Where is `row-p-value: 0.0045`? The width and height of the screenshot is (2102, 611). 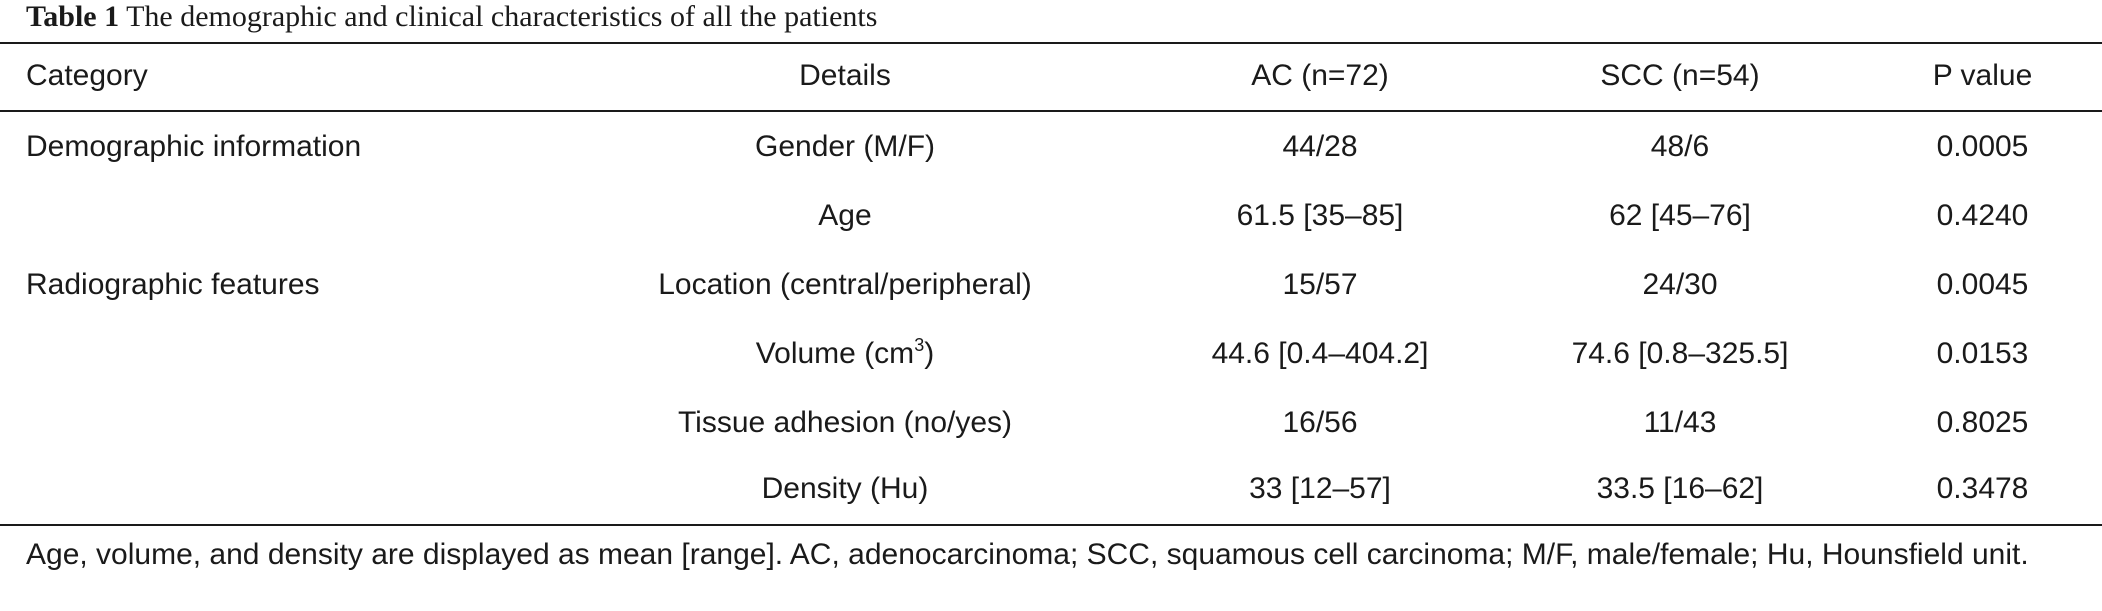
row-p-value: 0.0045 is located at coordinates (1982, 284).